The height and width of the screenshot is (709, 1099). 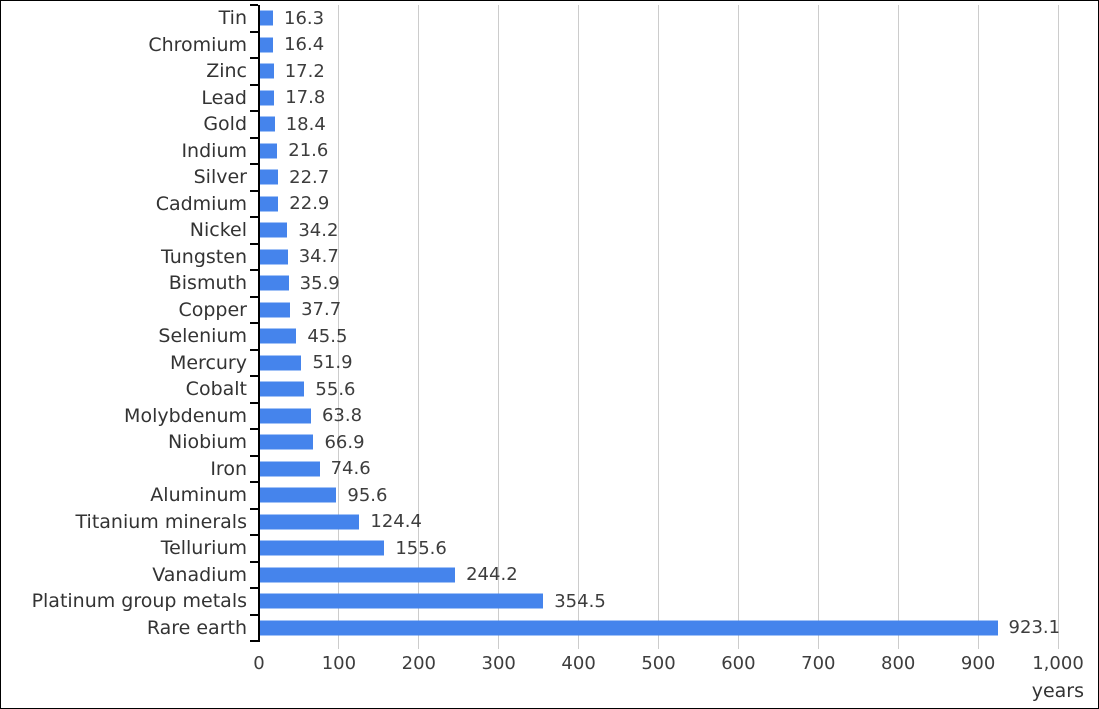 What do you see at coordinates (818, 663) in the screenshot?
I see `x-axis-tick-label: 700` at bounding box center [818, 663].